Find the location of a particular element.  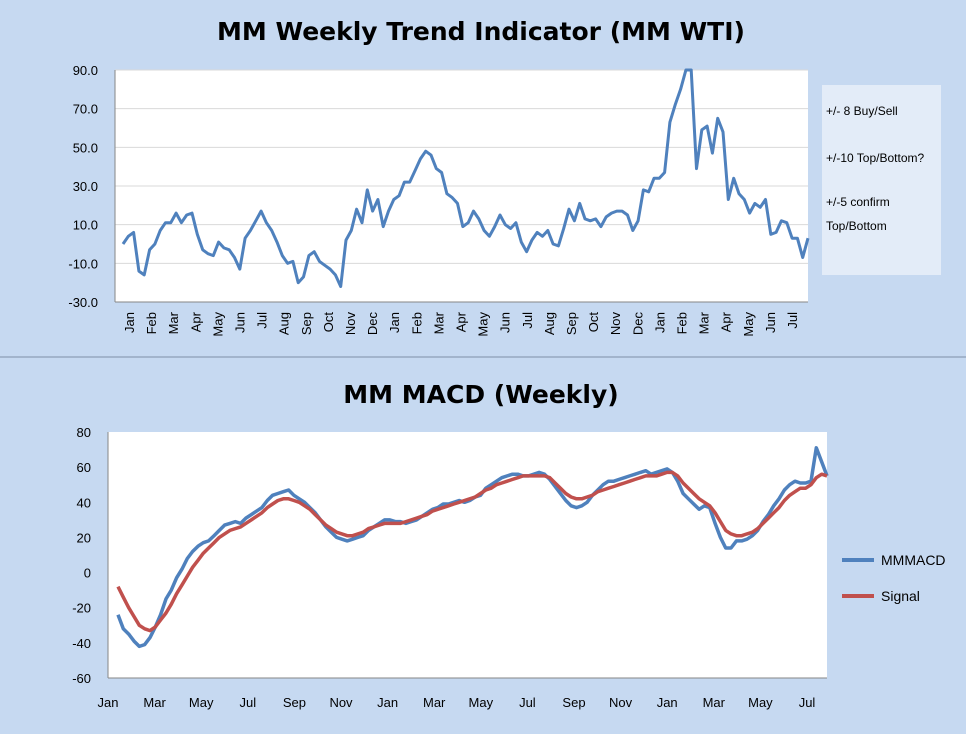

wti-y-tick-label: 10.0 is located at coordinates (85, 225).